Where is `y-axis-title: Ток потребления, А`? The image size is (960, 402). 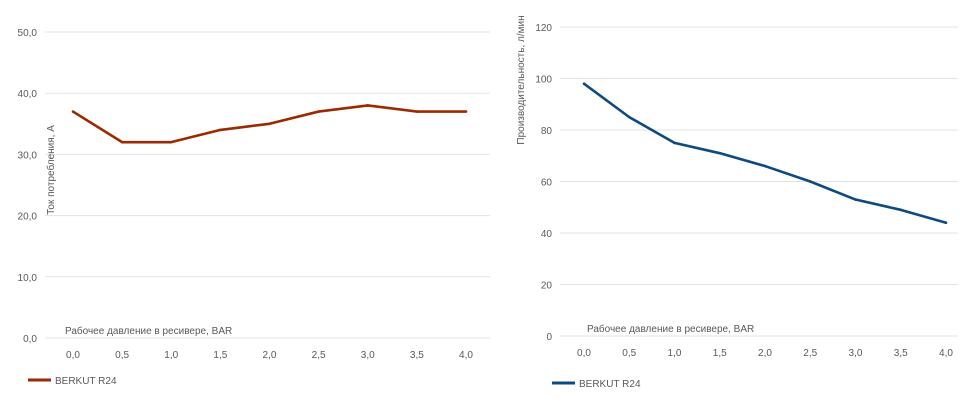 y-axis-title: Ток потребления, А is located at coordinates (51, 170).